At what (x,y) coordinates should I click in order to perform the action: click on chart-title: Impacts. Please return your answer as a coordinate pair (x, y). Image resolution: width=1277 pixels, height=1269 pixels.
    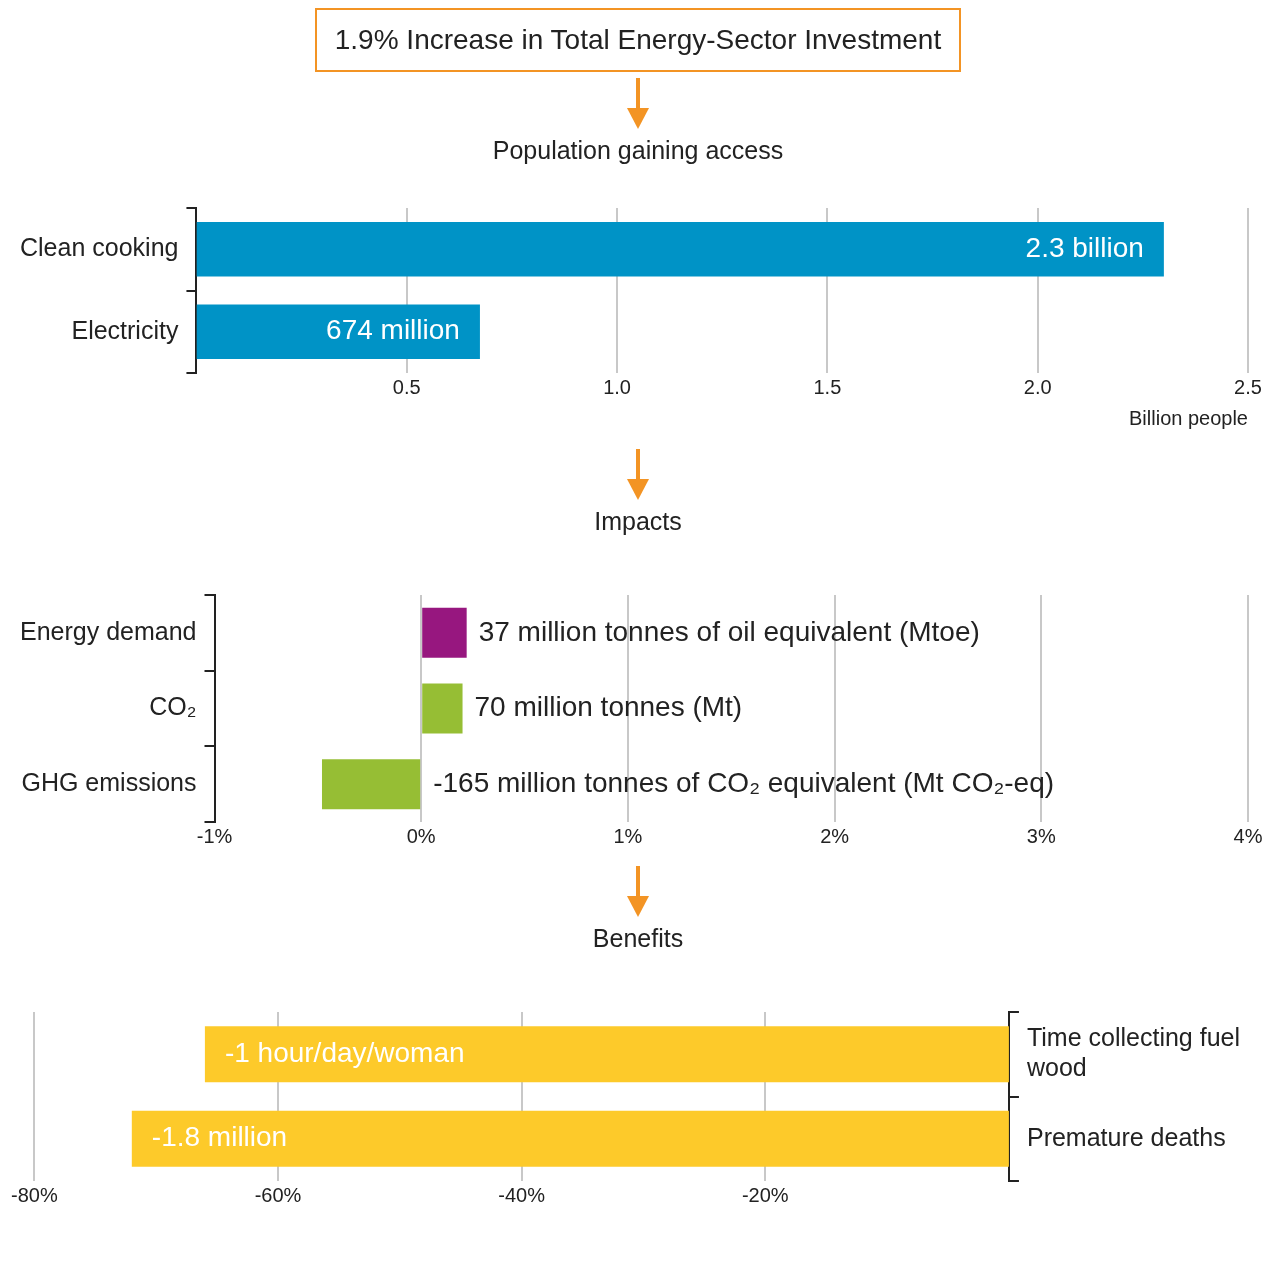
    Looking at the image, I should click on (638, 521).